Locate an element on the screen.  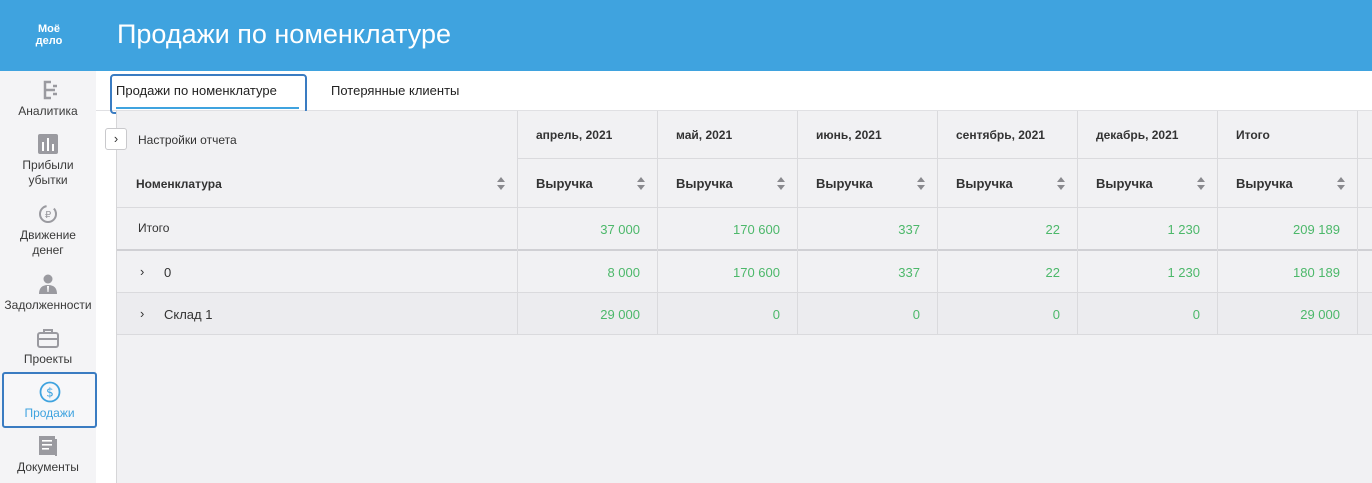
sidebar-item-label: Проекты is located at coordinates (48, 359).